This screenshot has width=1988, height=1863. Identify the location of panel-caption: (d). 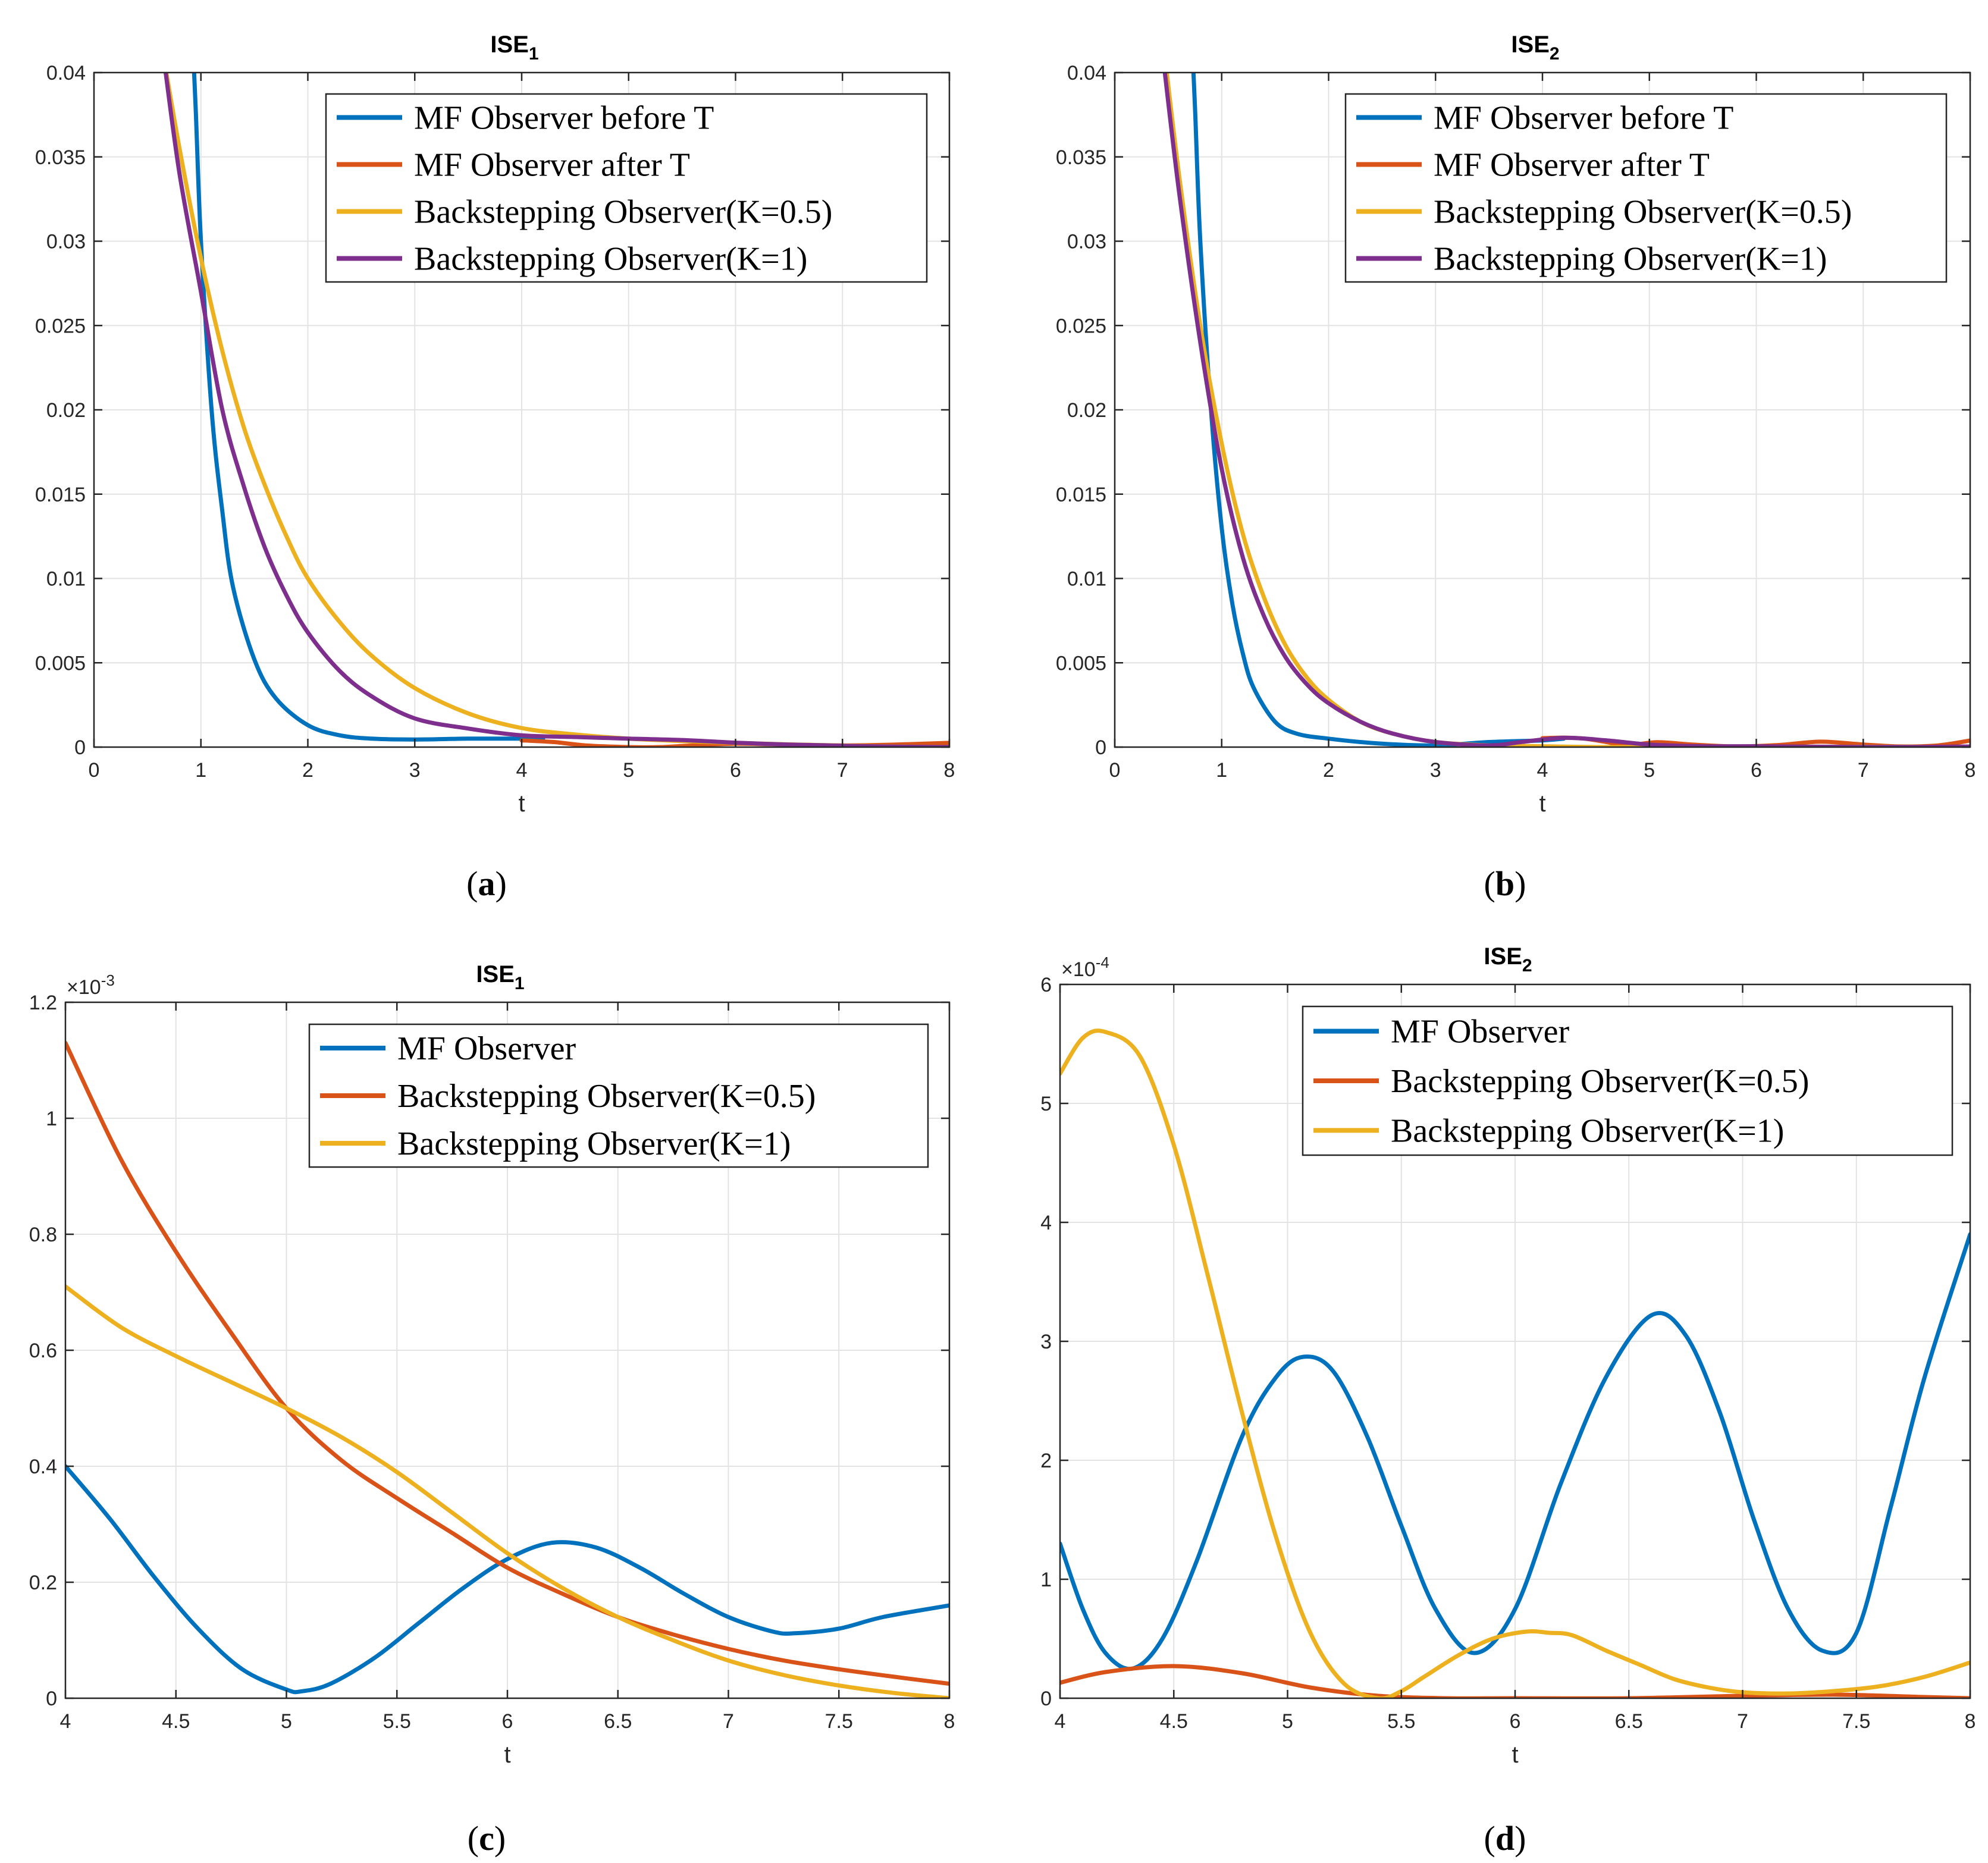
(1505, 1838).